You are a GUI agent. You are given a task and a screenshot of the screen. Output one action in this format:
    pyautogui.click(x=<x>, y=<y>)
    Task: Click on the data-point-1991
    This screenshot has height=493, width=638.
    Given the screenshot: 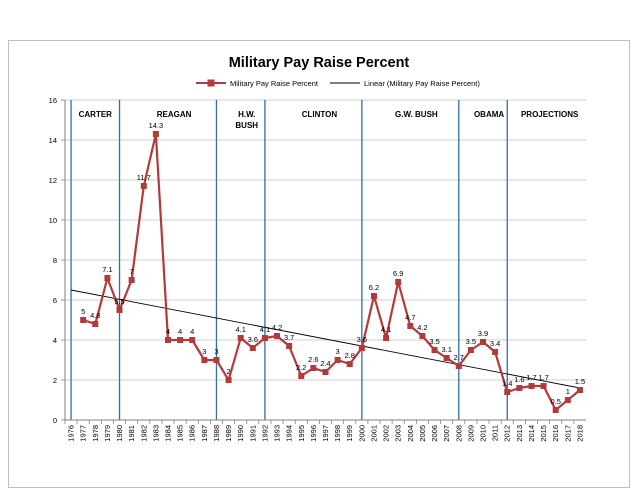 What is the action you would take?
    pyautogui.click(x=252, y=348)
    